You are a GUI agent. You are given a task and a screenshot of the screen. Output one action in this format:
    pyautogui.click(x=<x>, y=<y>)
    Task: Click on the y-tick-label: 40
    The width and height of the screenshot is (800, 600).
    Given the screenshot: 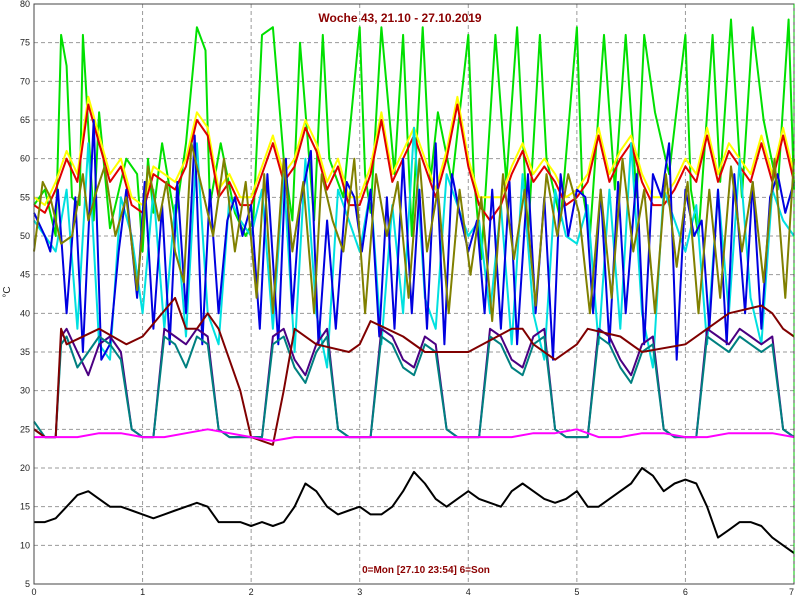 What is the action you would take?
    pyautogui.click(x=25, y=313)
    